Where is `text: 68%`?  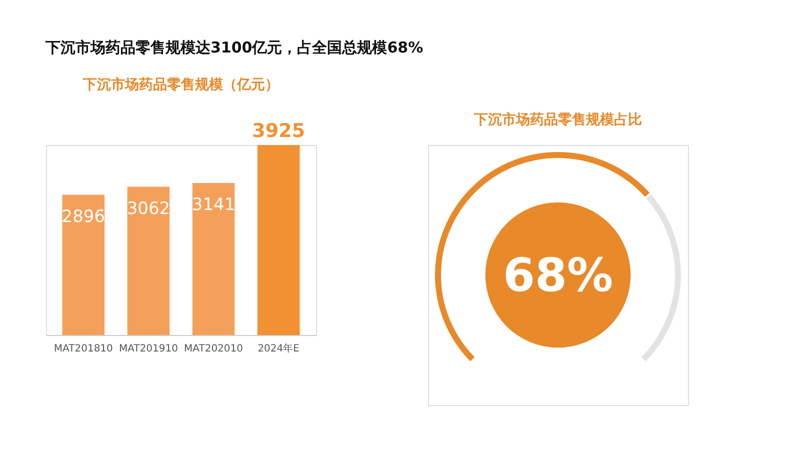 text: 68% is located at coordinates (558, 275).